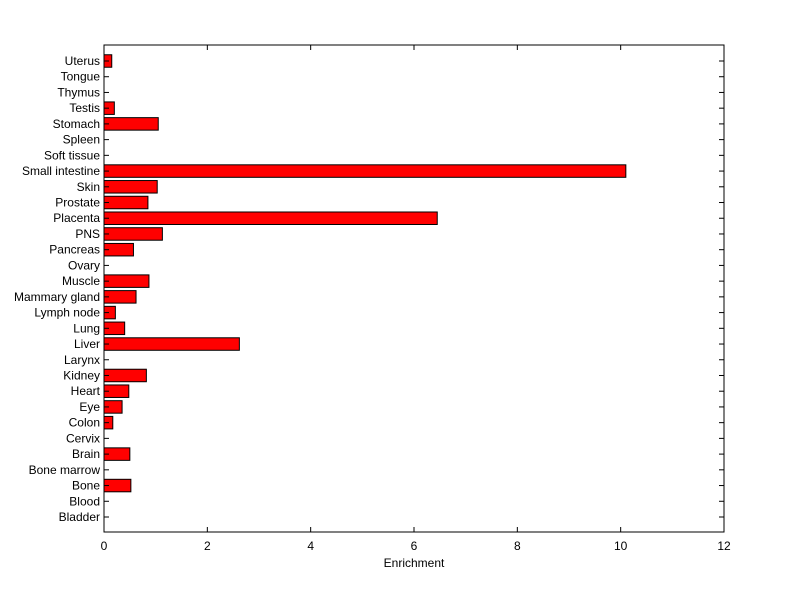  I want to click on y-tick-label: Eye, so click(89, 407).